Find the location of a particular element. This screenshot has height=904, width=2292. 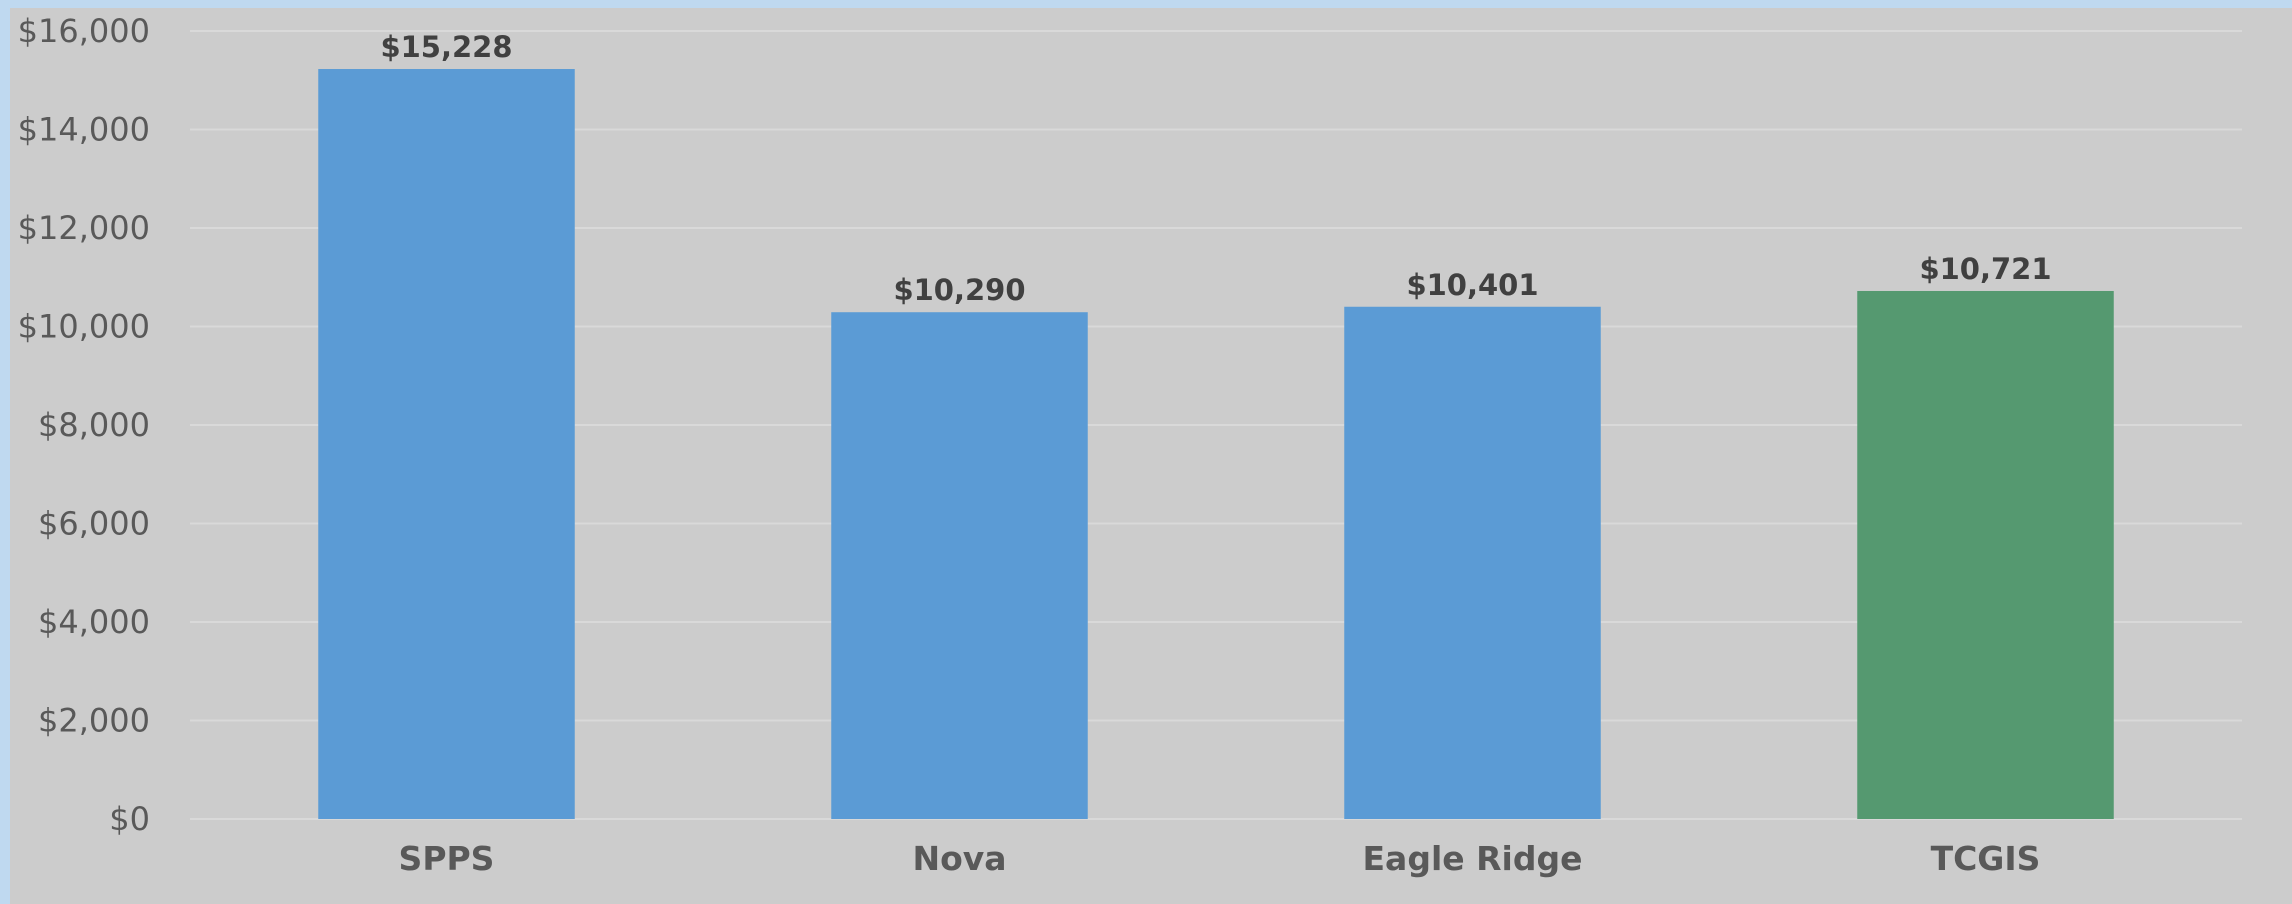

x-axis-category-labels: SPPS Nova Eagle Ridge TCGIS is located at coordinates (1220, 858).